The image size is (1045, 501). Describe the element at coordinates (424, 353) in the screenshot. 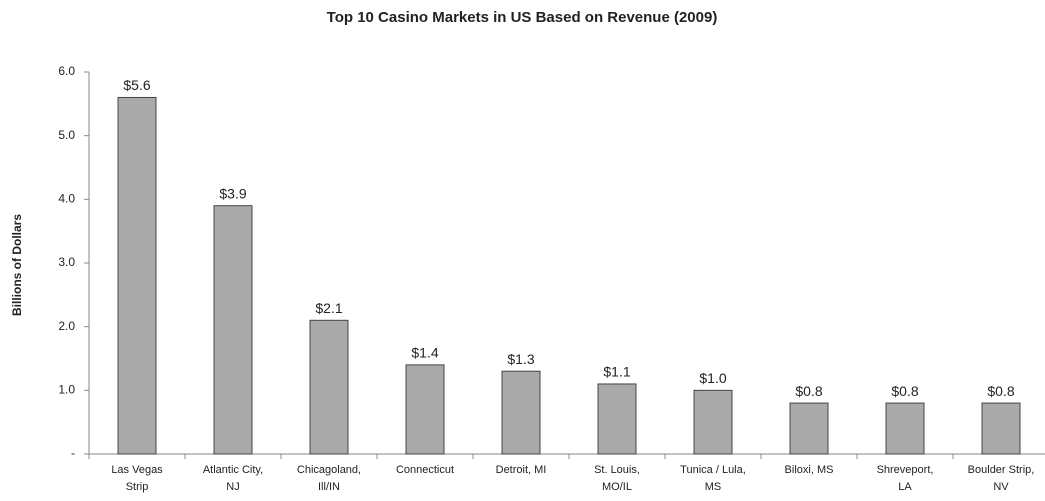

I see `value-label: $1.4` at that location.